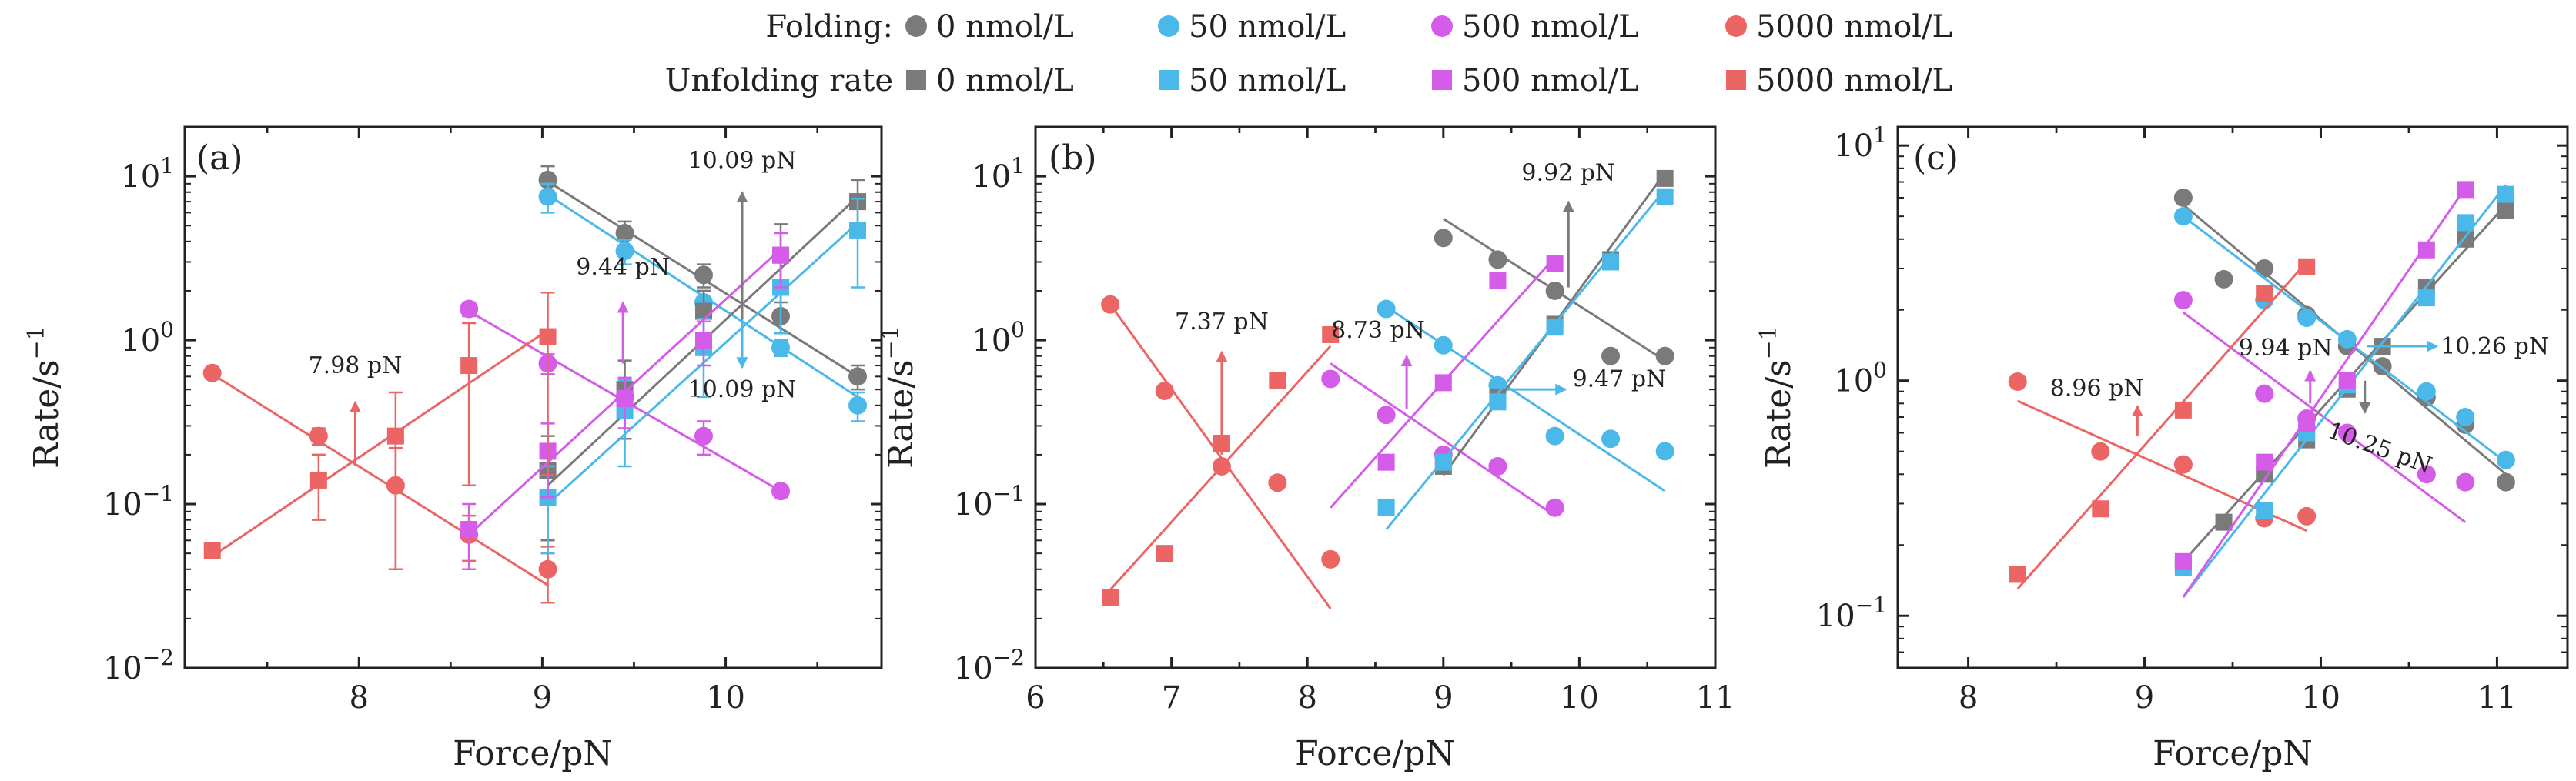  I want to click on x-tick-label: 7, so click(1172, 698).